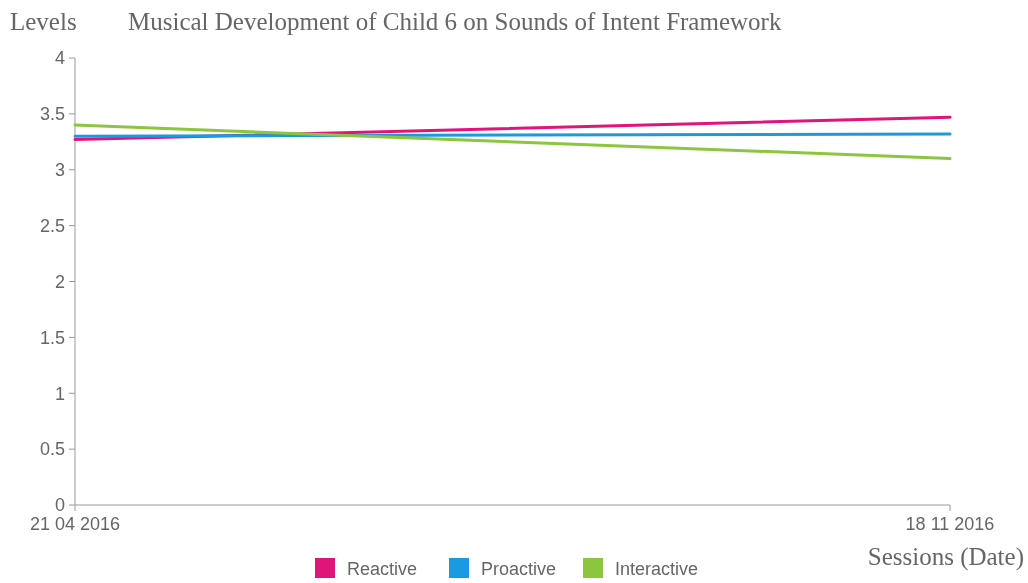 Image resolution: width=1028 pixels, height=583 pixels. What do you see at coordinates (52, 337) in the screenshot?
I see `y-tick-label: 1.5` at bounding box center [52, 337].